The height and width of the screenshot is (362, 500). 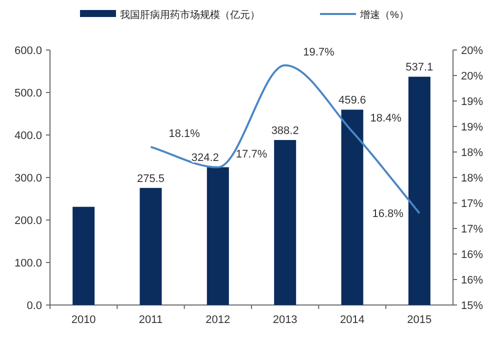 I want to click on y-tick-label: 400.0, so click(x=28, y=136).